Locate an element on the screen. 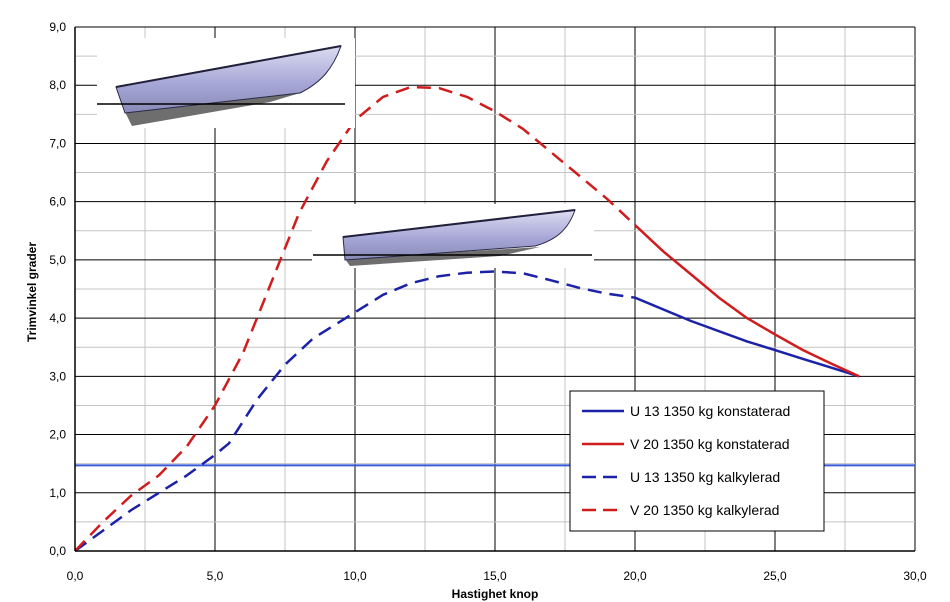  y-tick-label: 5,0 is located at coordinates (57, 260).